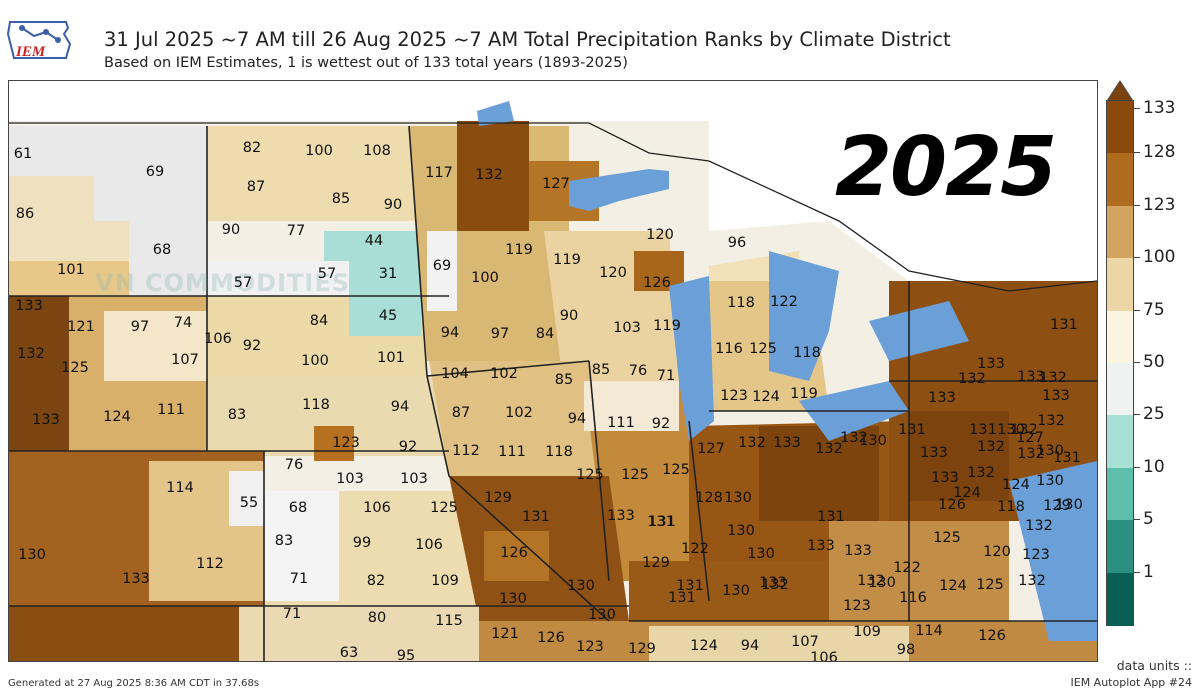 The image size is (1200, 693). I want to click on district-rank-label: 117, so click(439, 172).